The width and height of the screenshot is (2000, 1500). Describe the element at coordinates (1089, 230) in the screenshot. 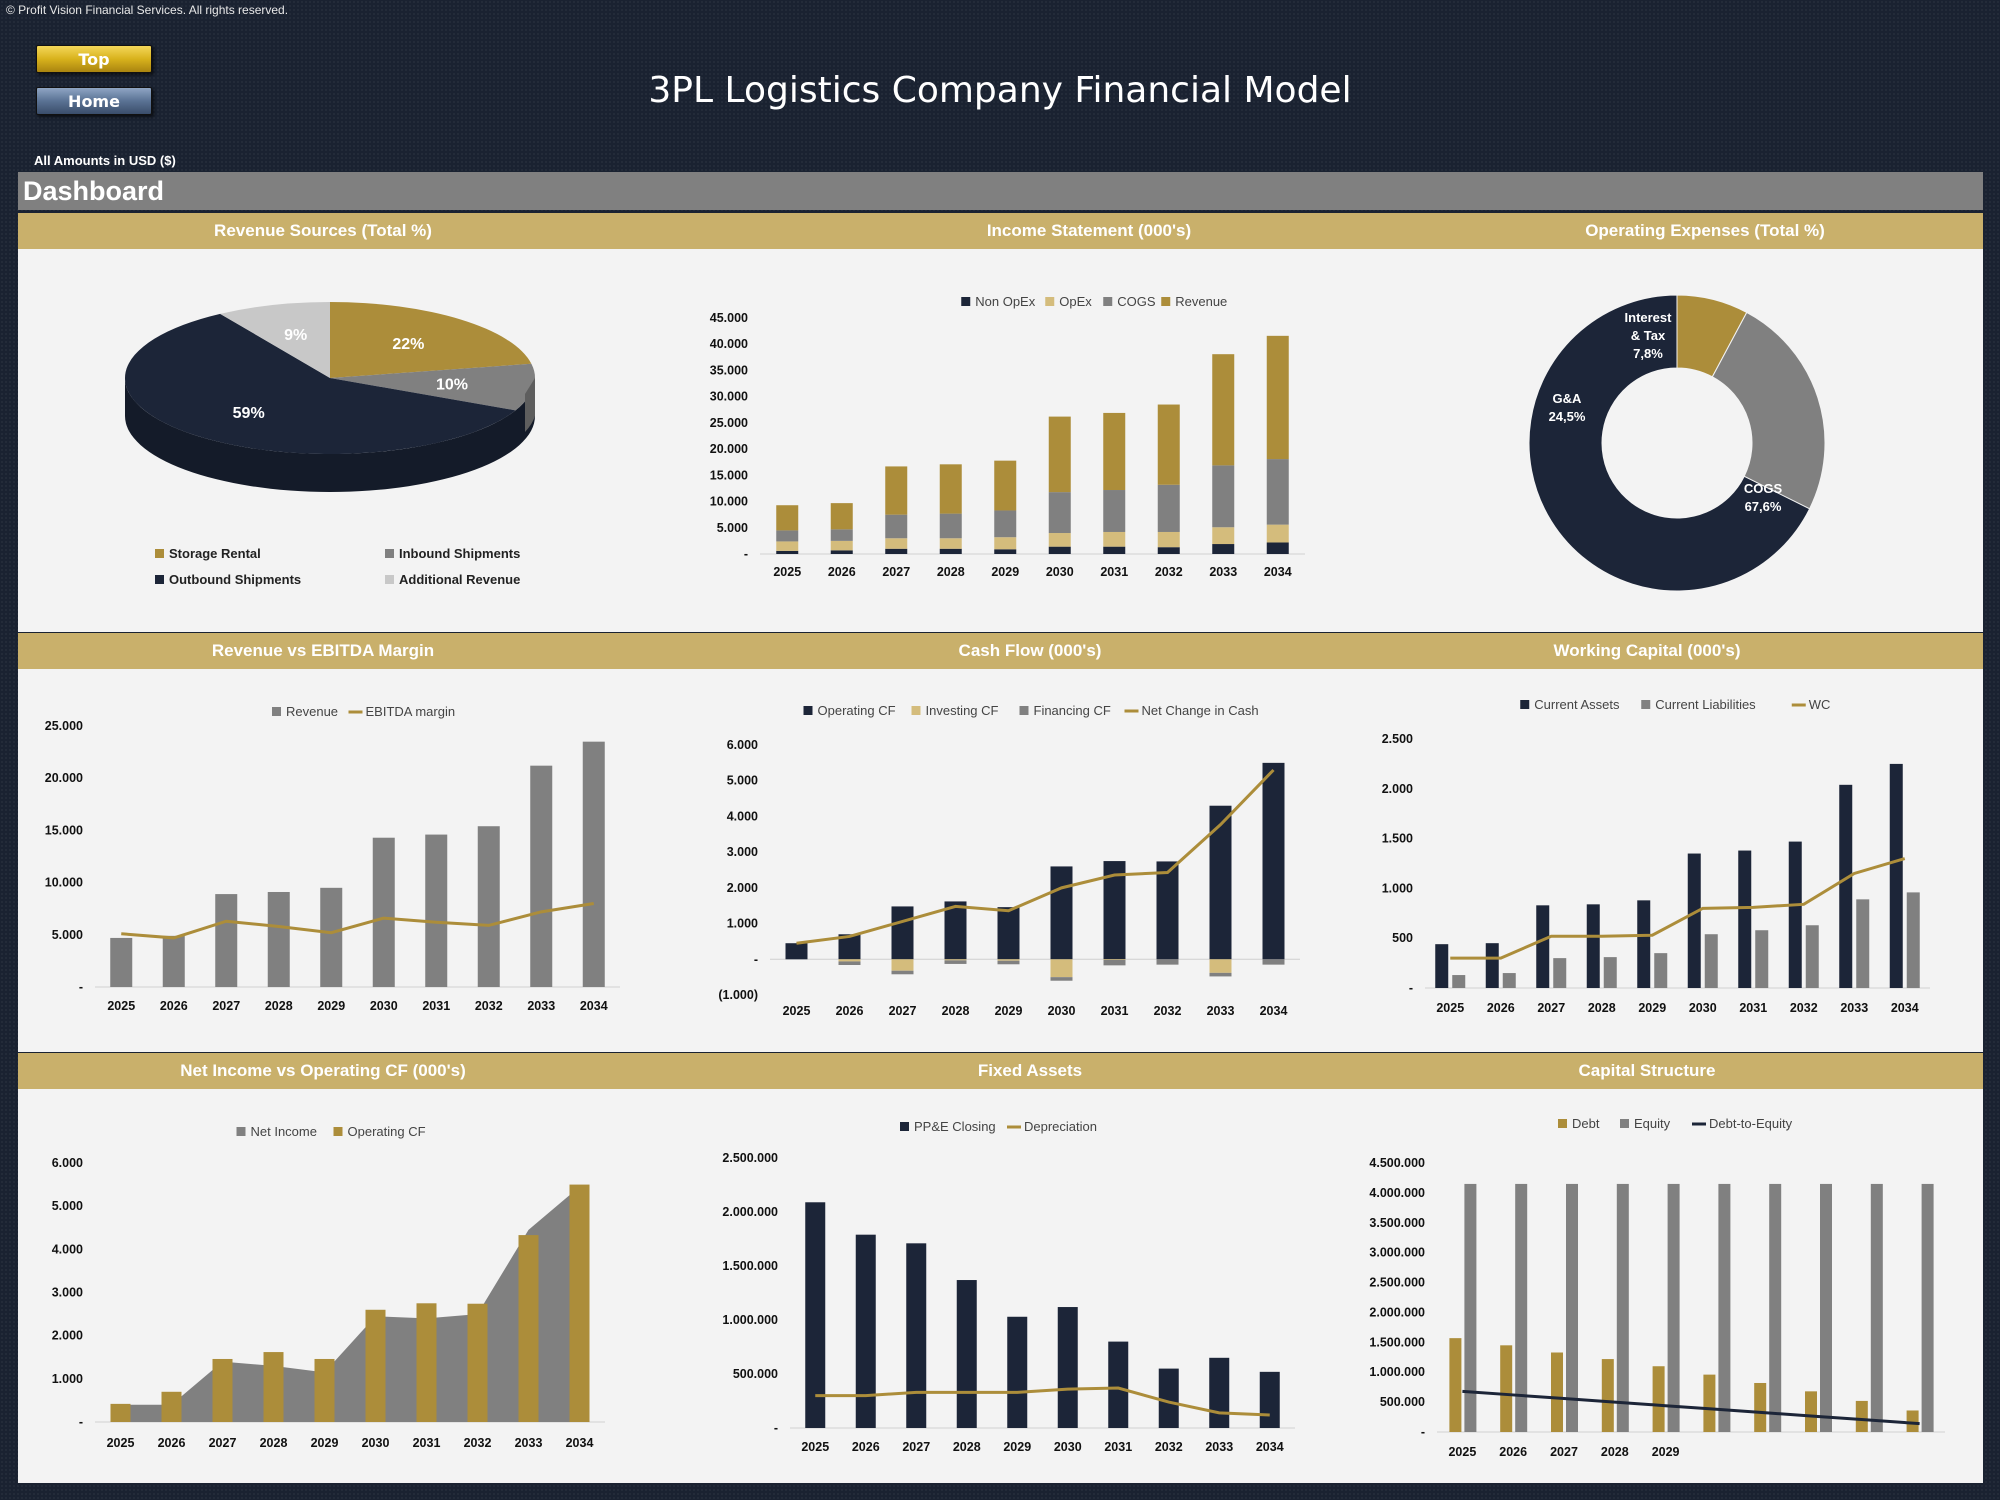

I see `chart-title-income-statement: Income Statement (000's)` at that location.